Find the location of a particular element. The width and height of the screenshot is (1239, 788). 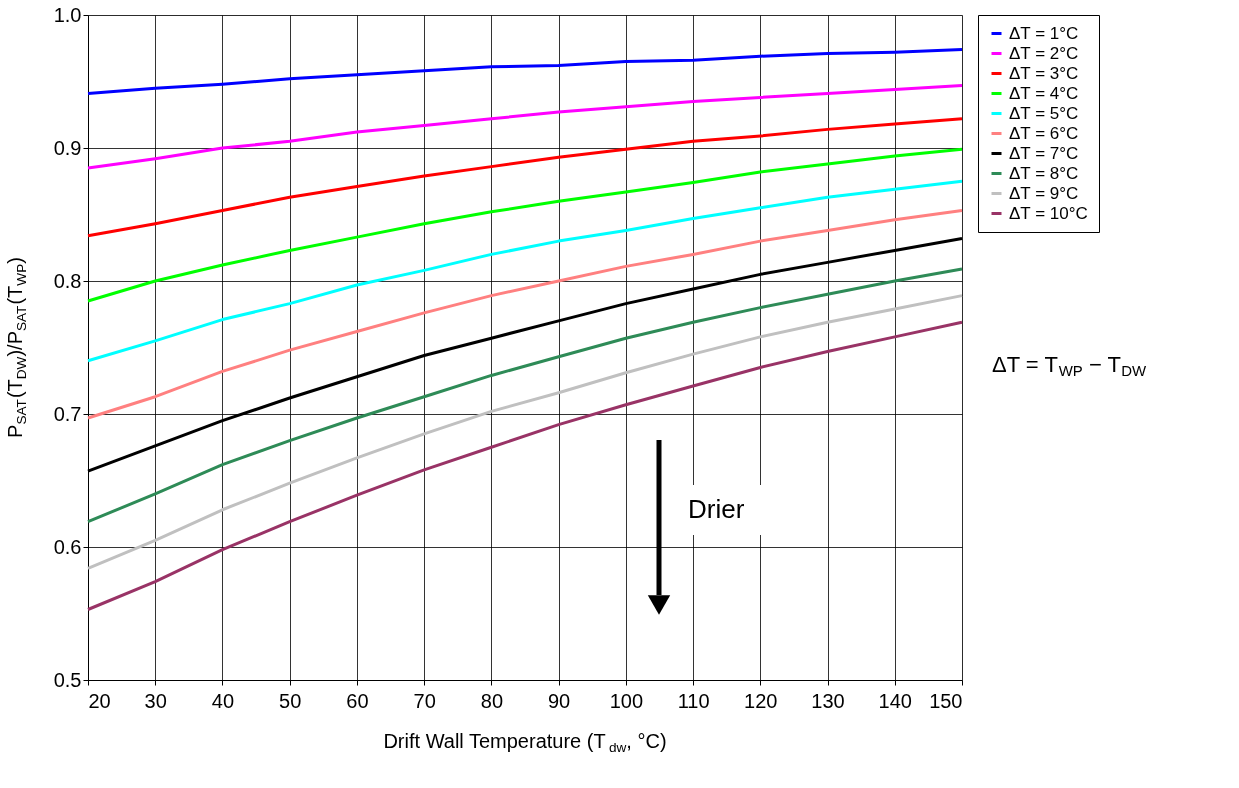

x-tick-label: 130 is located at coordinates (828, 700).